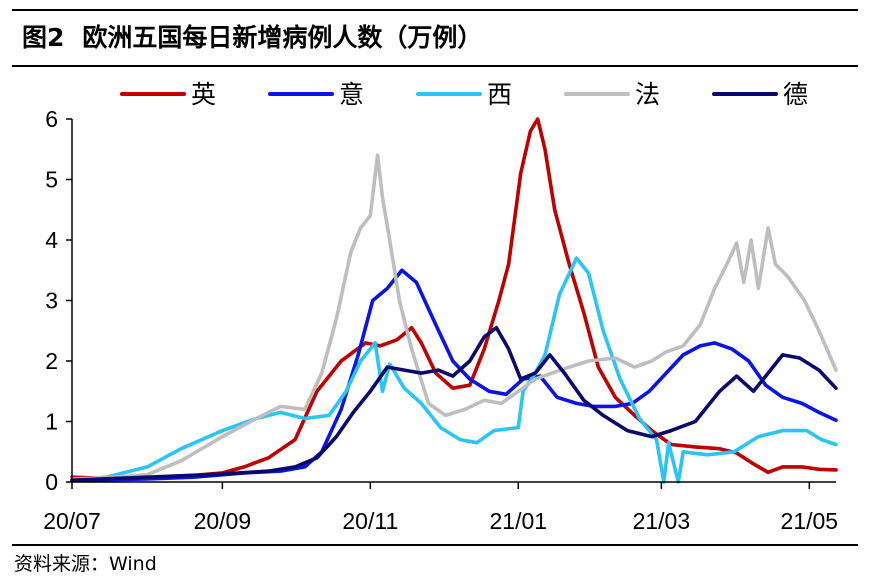 This screenshot has height=585, width=882. I want to click on y-tick-label: 6, so click(51, 119).